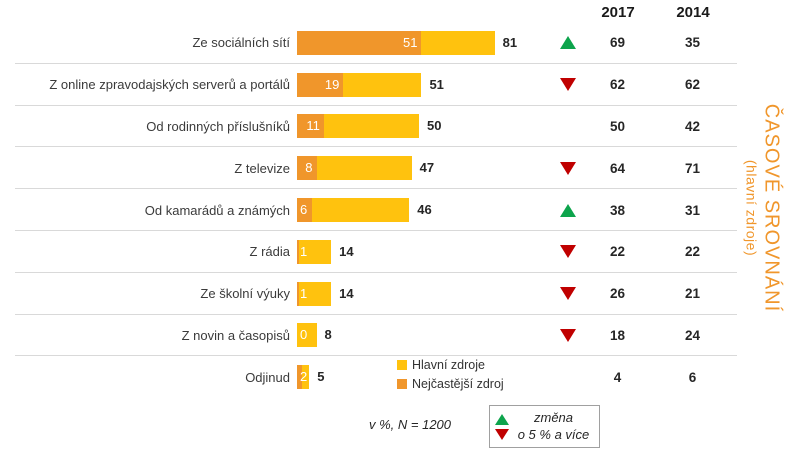  What do you see at coordinates (269, 252) in the screenshot?
I see `category-label: Z rádia` at bounding box center [269, 252].